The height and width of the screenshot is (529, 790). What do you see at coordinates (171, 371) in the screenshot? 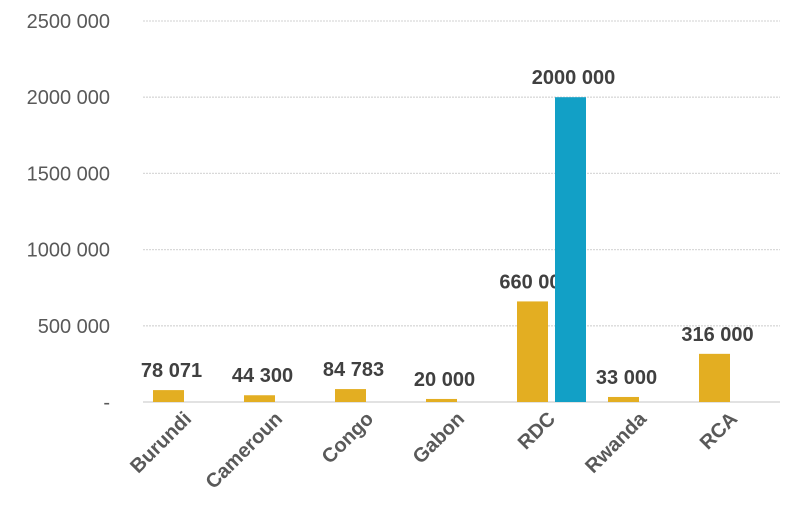
I see `data-label: 78 071` at bounding box center [171, 371].